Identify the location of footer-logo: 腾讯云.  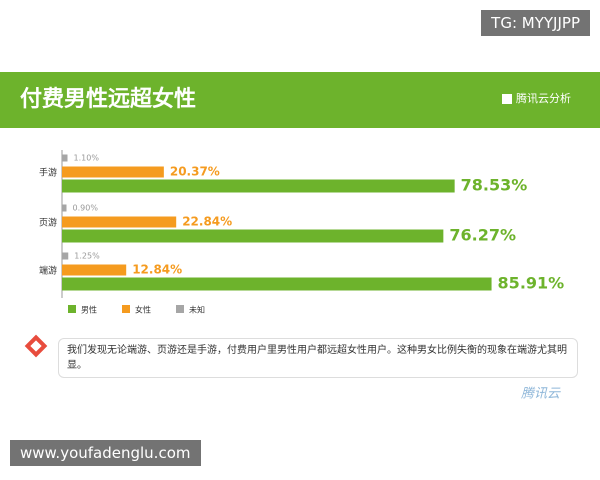
(541, 394).